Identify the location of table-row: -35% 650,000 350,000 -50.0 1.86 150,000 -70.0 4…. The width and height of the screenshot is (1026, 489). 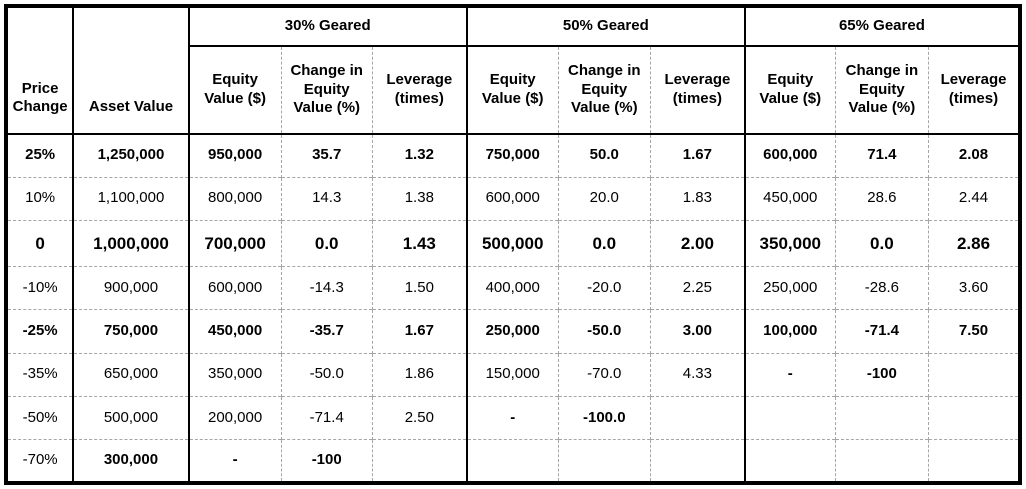
(513, 374).